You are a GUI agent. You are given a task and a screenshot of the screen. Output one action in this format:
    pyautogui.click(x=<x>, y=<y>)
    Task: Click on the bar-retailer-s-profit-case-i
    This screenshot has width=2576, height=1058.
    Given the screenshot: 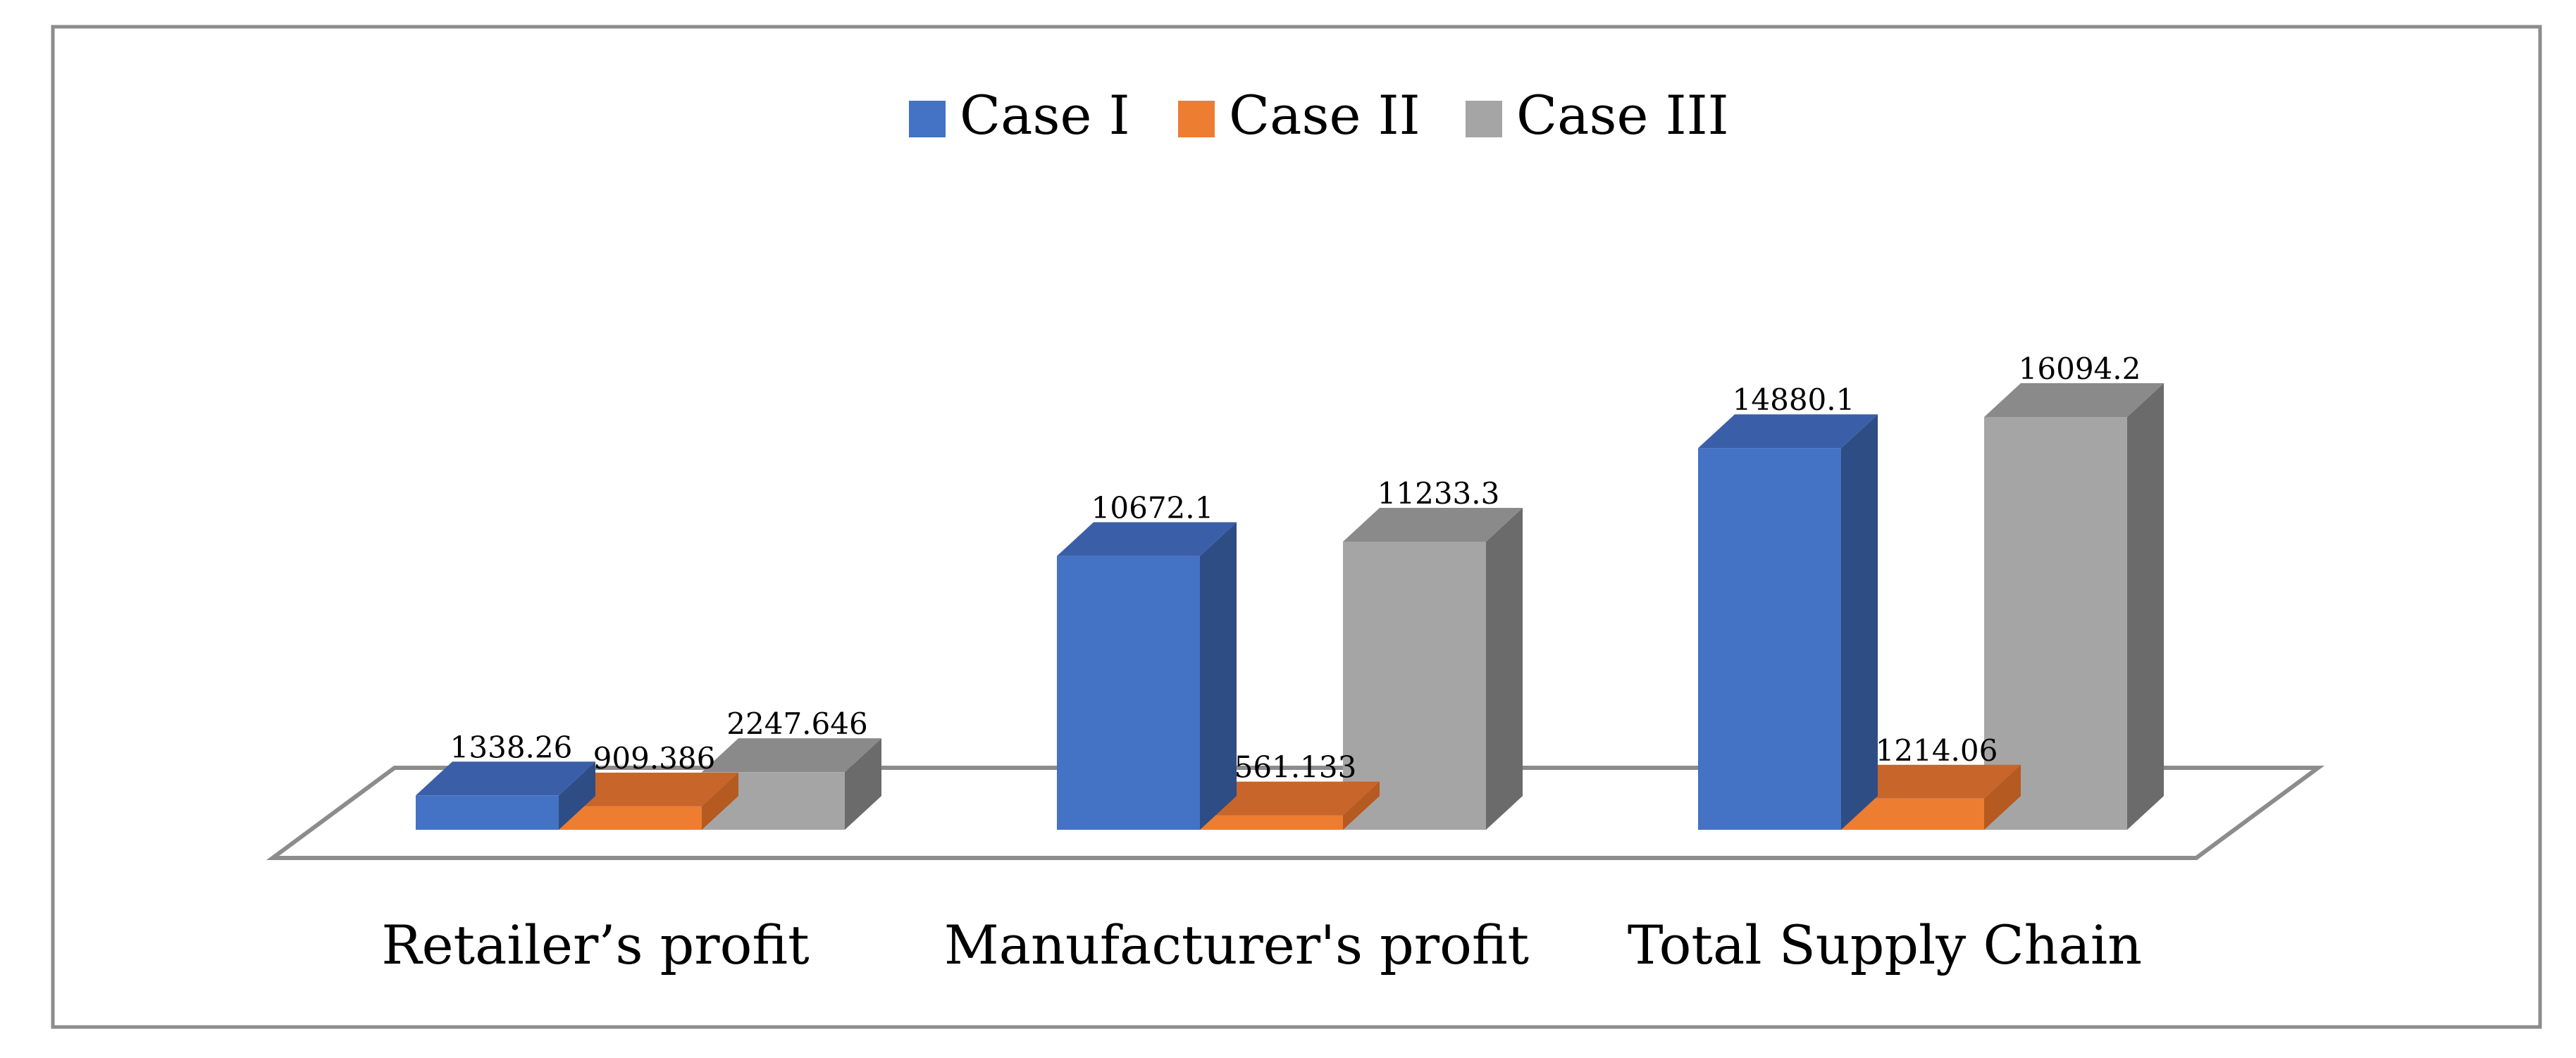 What is the action you would take?
    pyautogui.click(x=505, y=795)
    